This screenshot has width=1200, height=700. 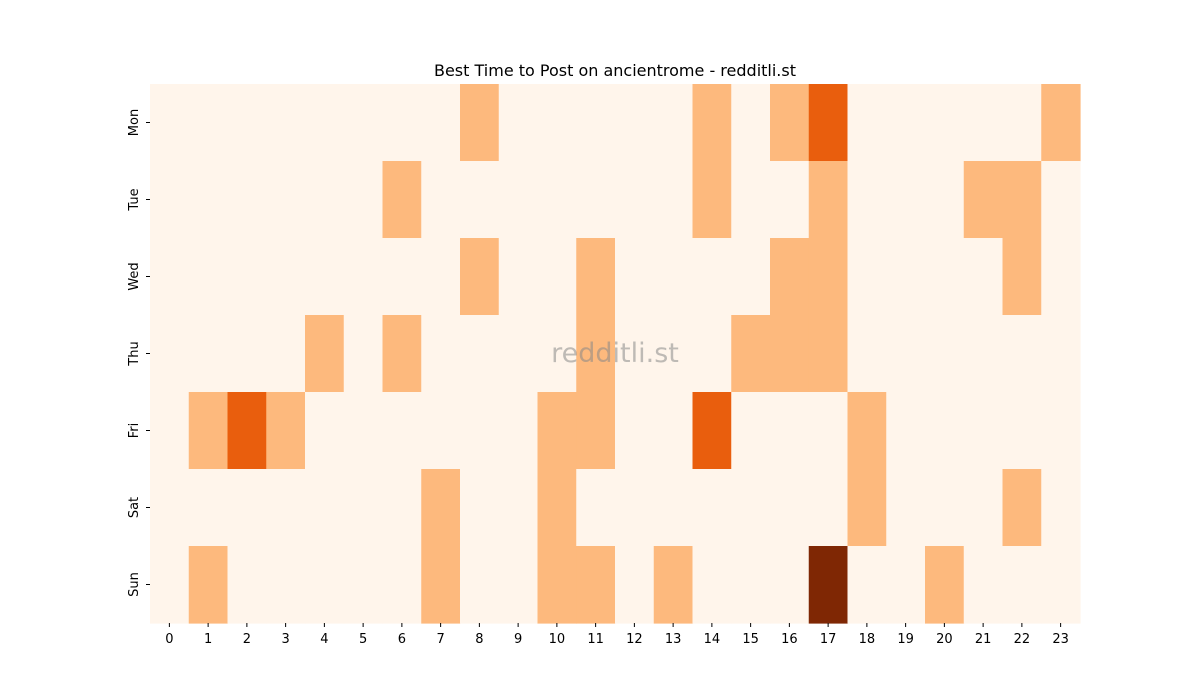 What do you see at coordinates (595, 639) in the screenshot?
I see `x-tick-label: 11` at bounding box center [595, 639].